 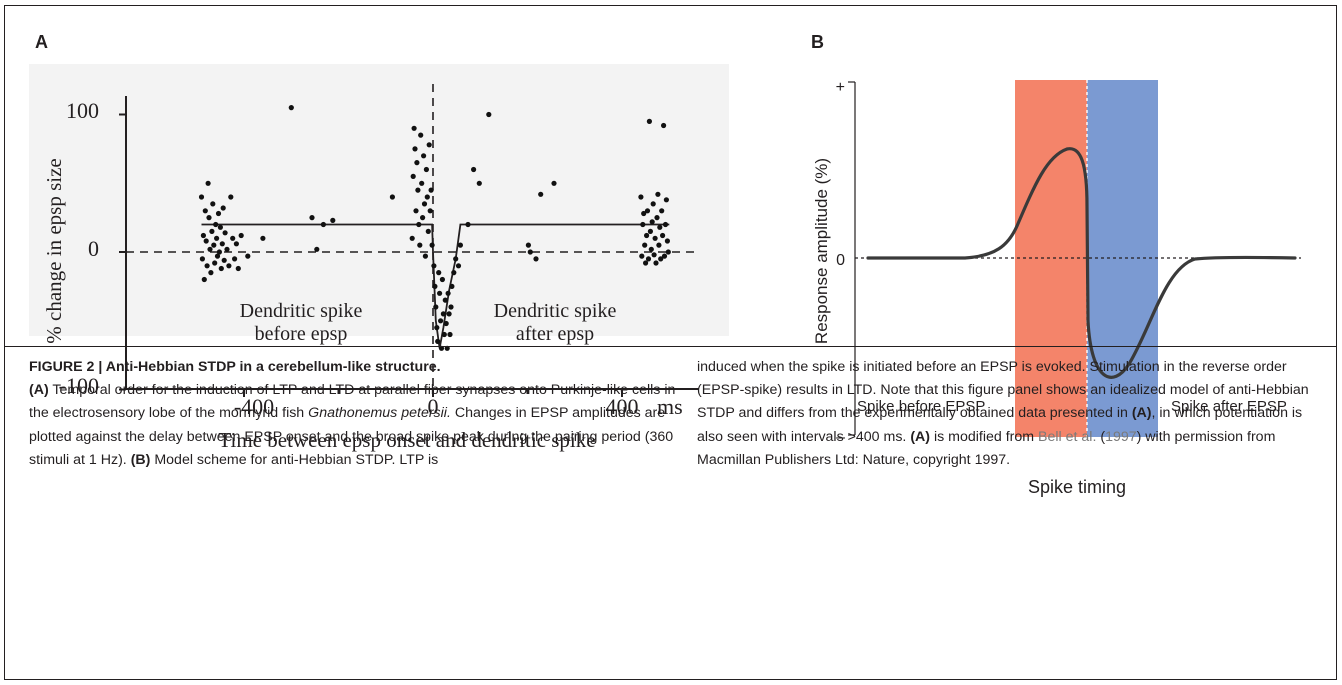 I want to click on panel-b-xlabel: Spike timing, so click(x=1077, y=487).